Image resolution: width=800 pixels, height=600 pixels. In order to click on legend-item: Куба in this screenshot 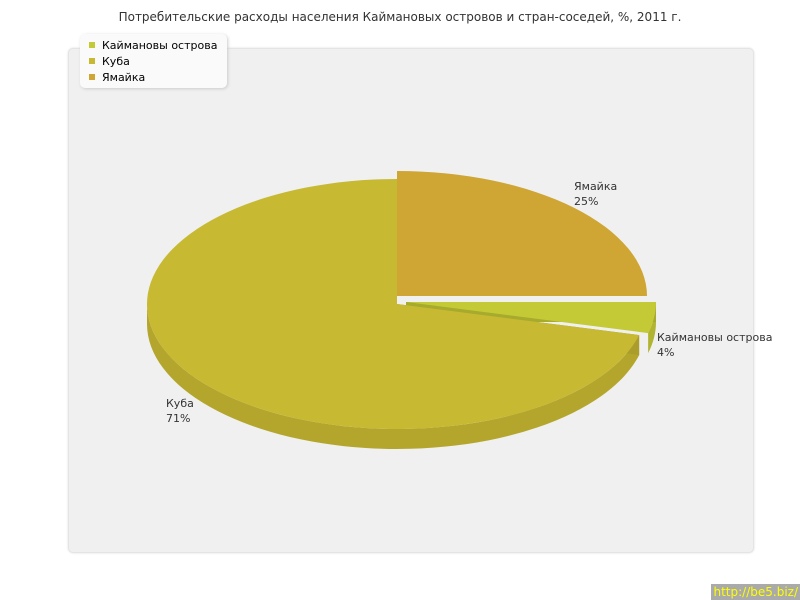, I will do `click(153, 61)`.